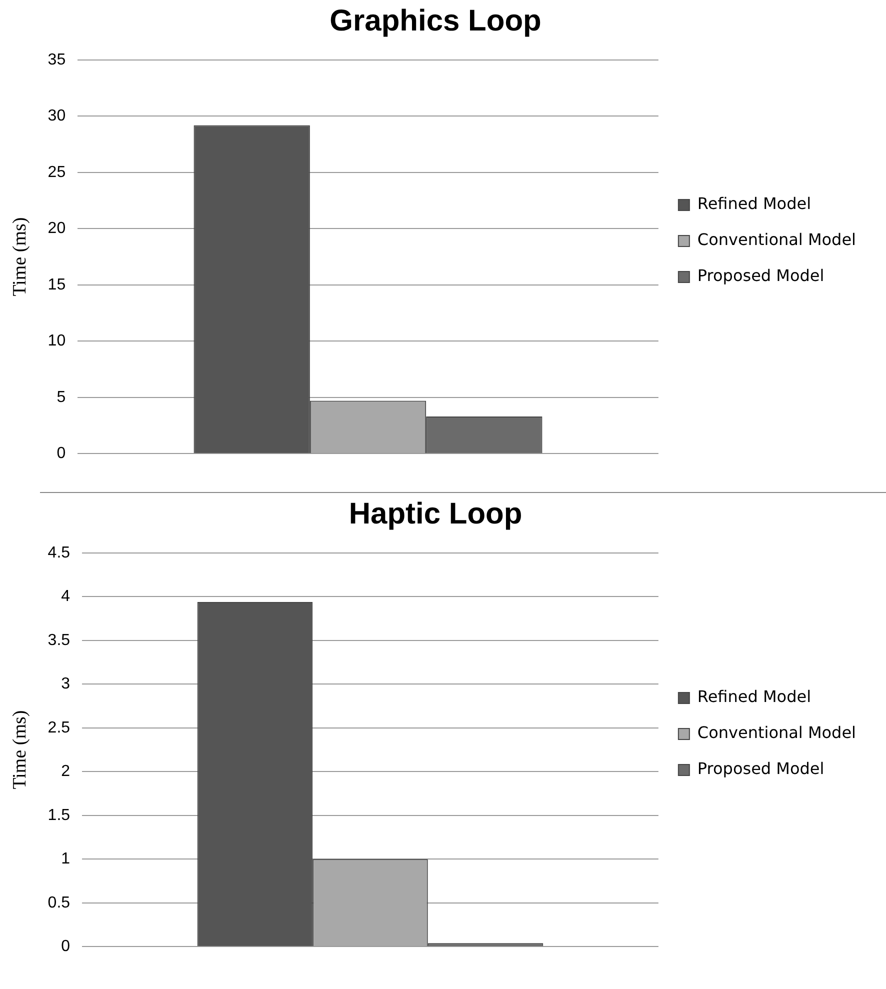 This screenshot has height=989, width=886. What do you see at coordinates (57, 341) in the screenshot?
I see `y-tick-label: 10` at bounding box center [57, 341].